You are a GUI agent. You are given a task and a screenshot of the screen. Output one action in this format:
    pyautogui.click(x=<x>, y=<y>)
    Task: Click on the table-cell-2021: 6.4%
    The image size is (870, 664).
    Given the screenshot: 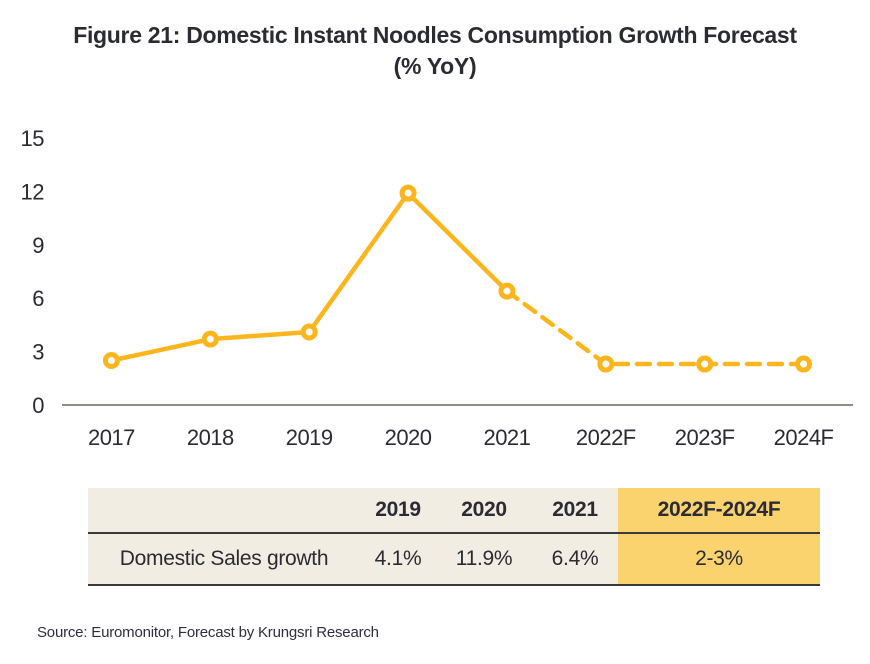 What is the action you would take?
    pyautogui.click(x=575, y=559)
    